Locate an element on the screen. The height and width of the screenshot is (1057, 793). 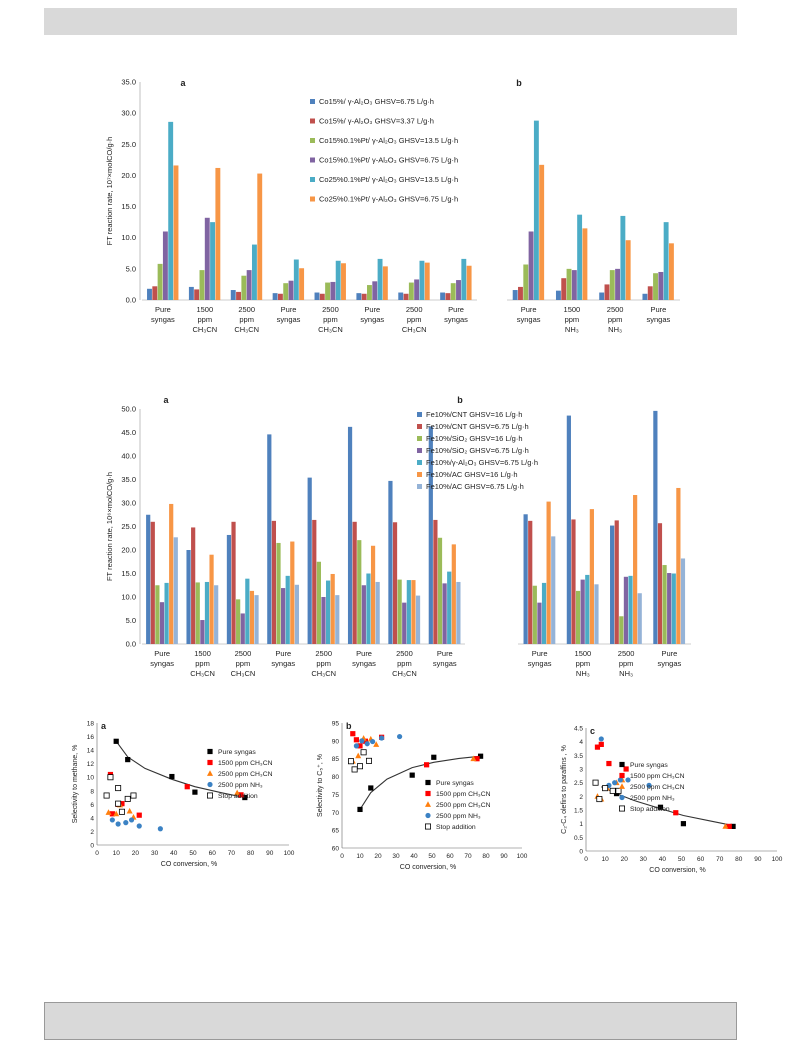
fig3a-x-tick-label: 60 is located at coordinates (213, 853).